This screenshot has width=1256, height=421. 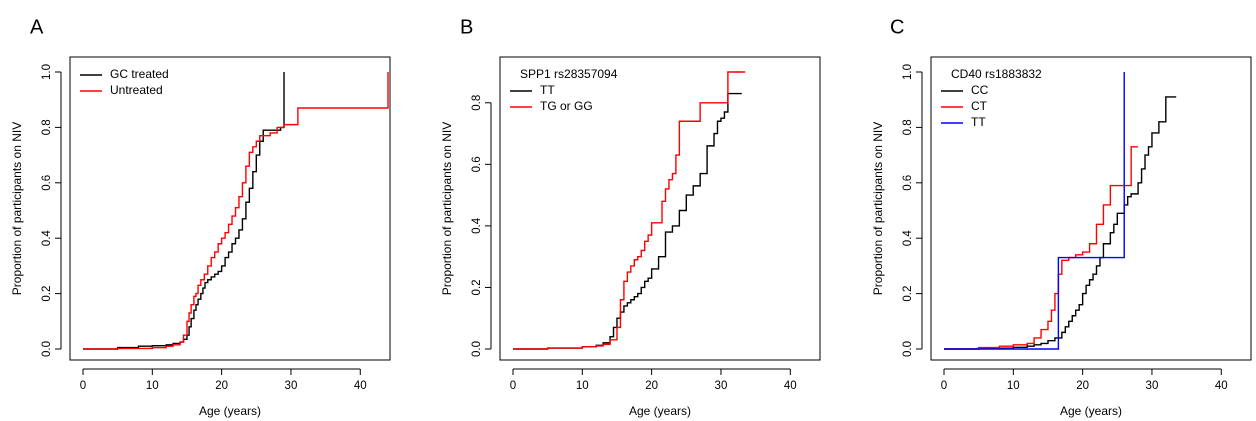 What do you see at coordinates (139, 74) in the screenshot?
I see `legend-label: GC treated` at bounding box center [139, 74].